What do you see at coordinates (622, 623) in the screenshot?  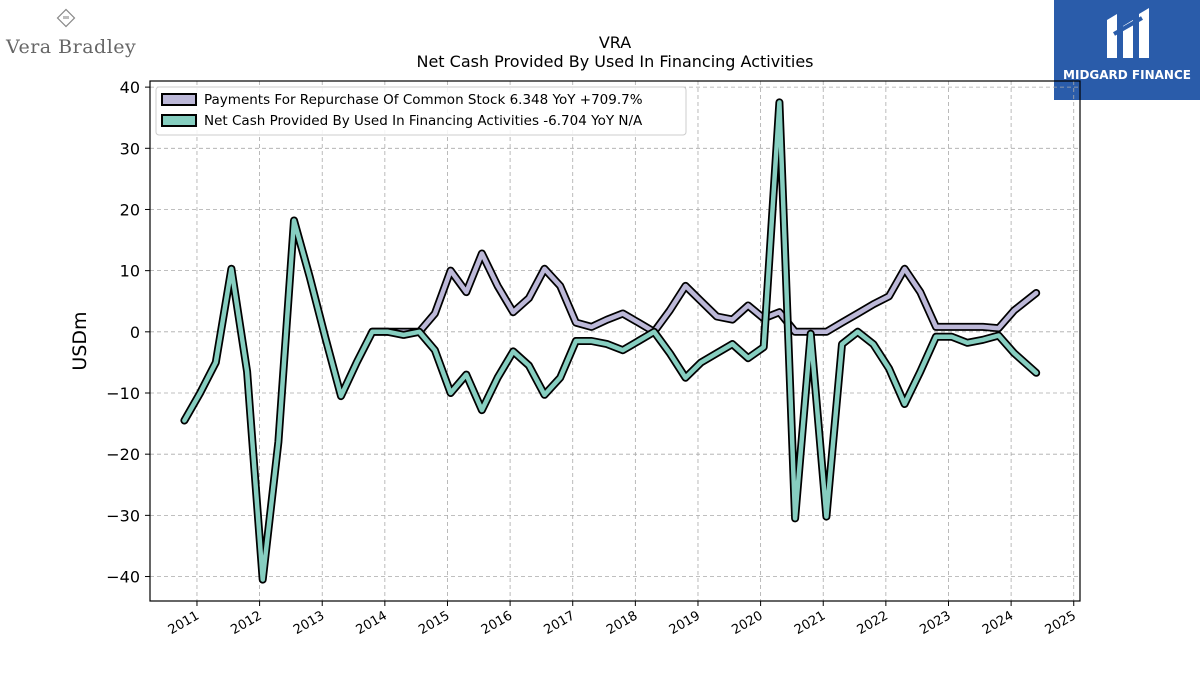 I see `x-tick-label: 2018` at bounding box center [622, 623].